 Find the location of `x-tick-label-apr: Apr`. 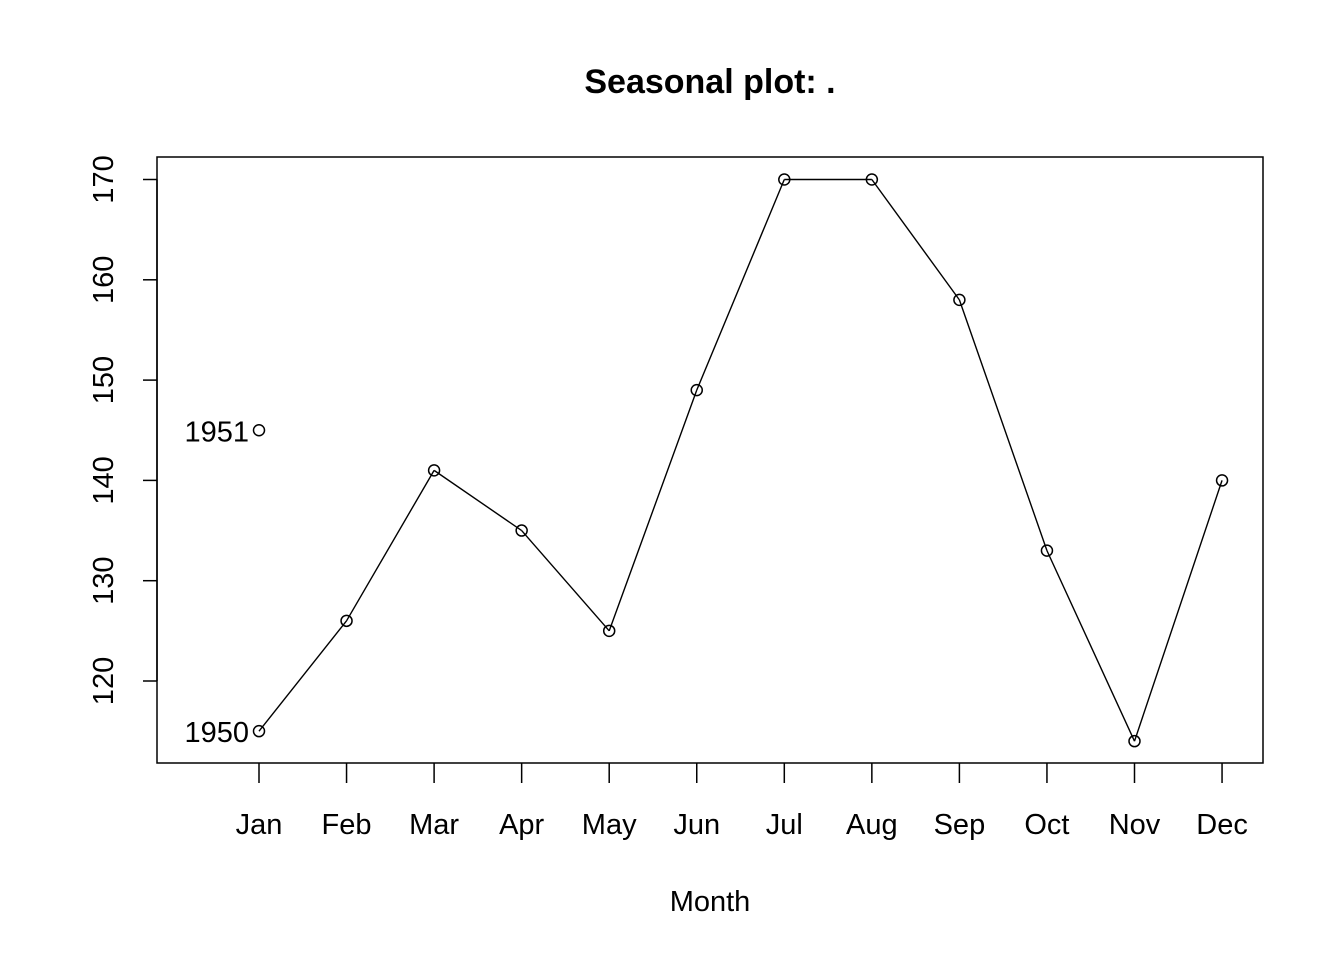

x-tick-label-apr: Apr is located at coordinates (521, 825).